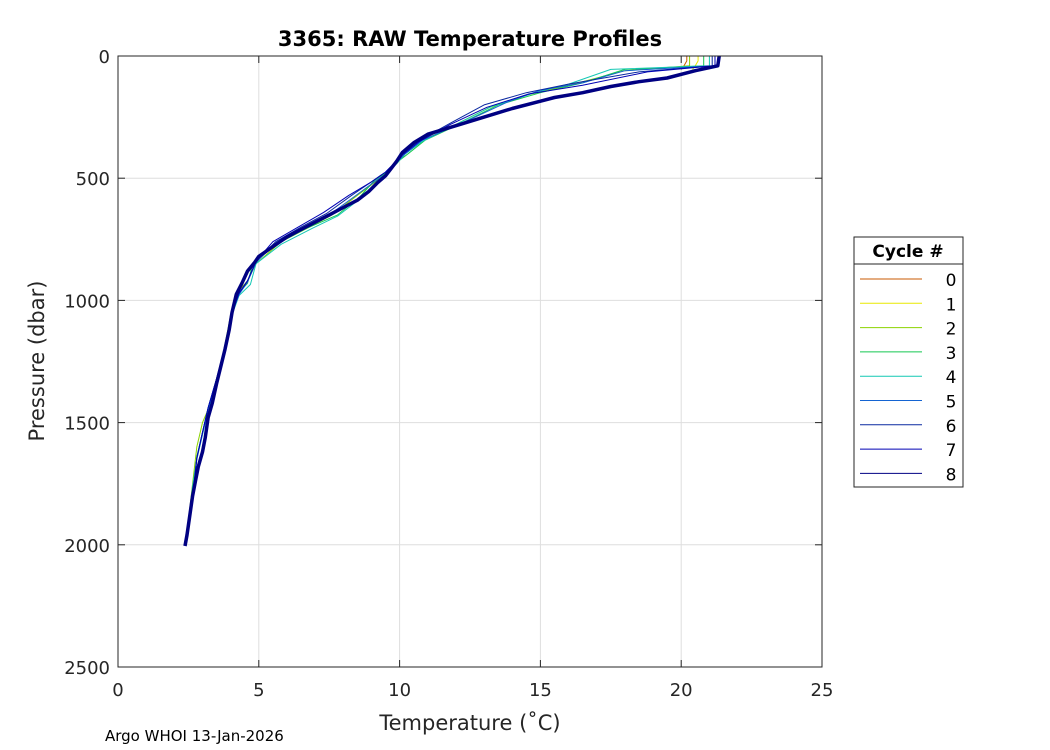  What do you see at coordinates (951, 475) in the screenshot?
I see `legend-label-cycle-8: 8` at bounding box center [951, 475].